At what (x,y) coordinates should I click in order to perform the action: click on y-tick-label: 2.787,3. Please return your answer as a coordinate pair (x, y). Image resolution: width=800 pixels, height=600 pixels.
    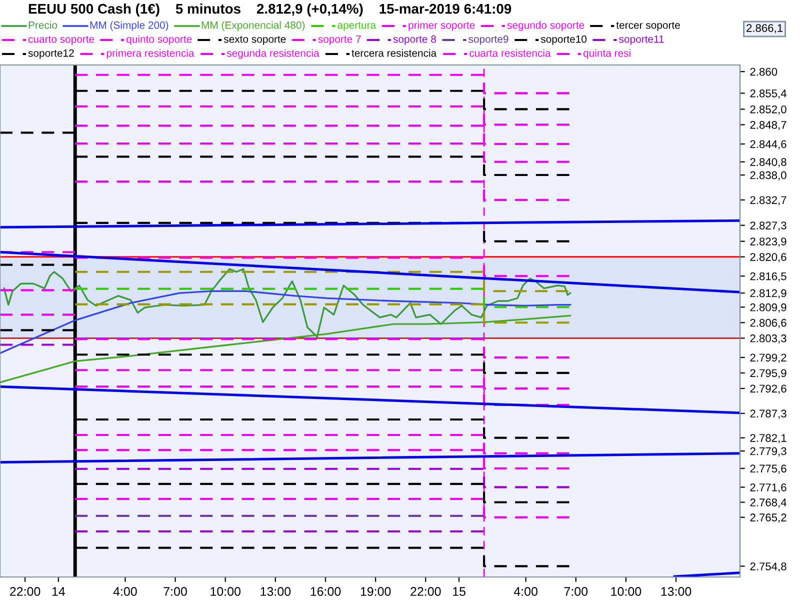
    Looking at the image, I should click on (768, 414).